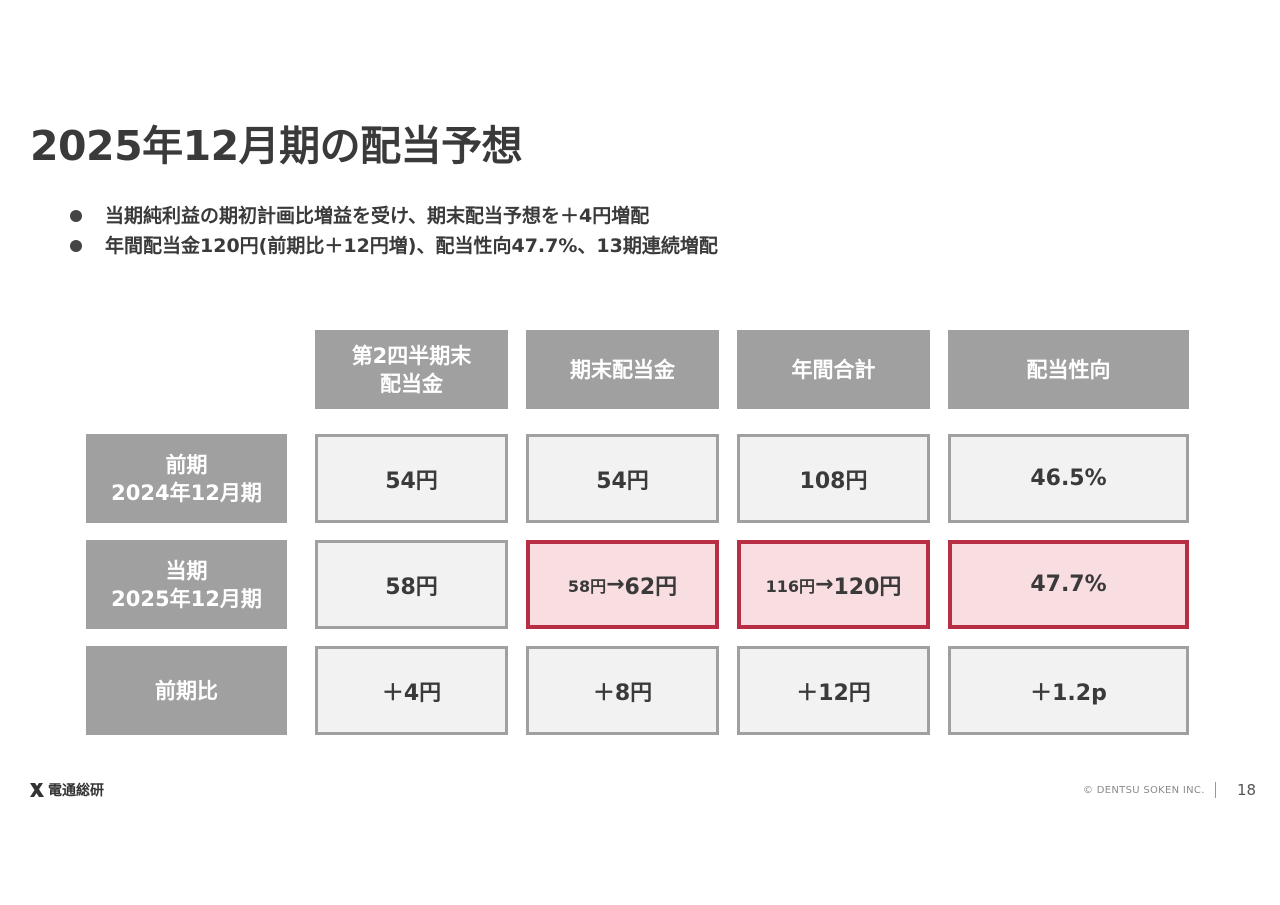 Image resolution: width=1280 pixels, height=905 pixels. Describe the element at coordinates (411, 246) in the screenshot. I see `bullet-text: 年間配当金120円(前期比＋12円増)、配当性向47.7%、13期連続増配` at that location.